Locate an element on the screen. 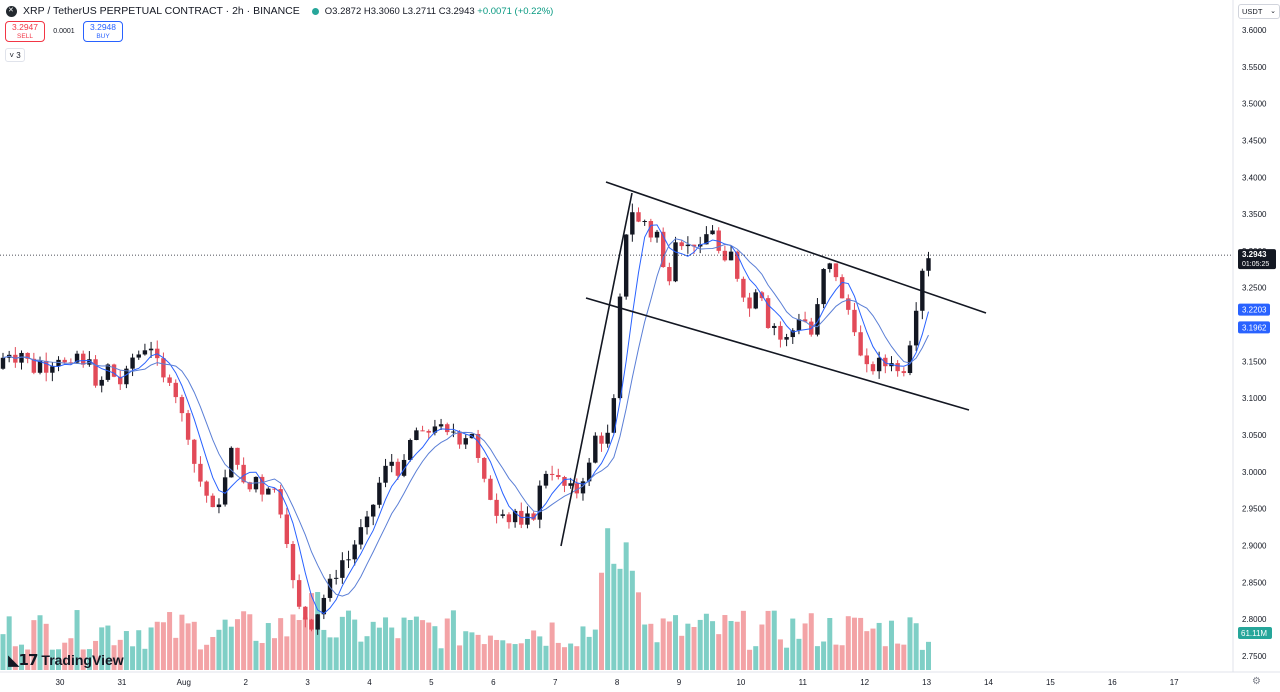 This screenshot has height=692, width=1280. chevron-down-icon: ⌄ is located at coordinates (1273, 11).